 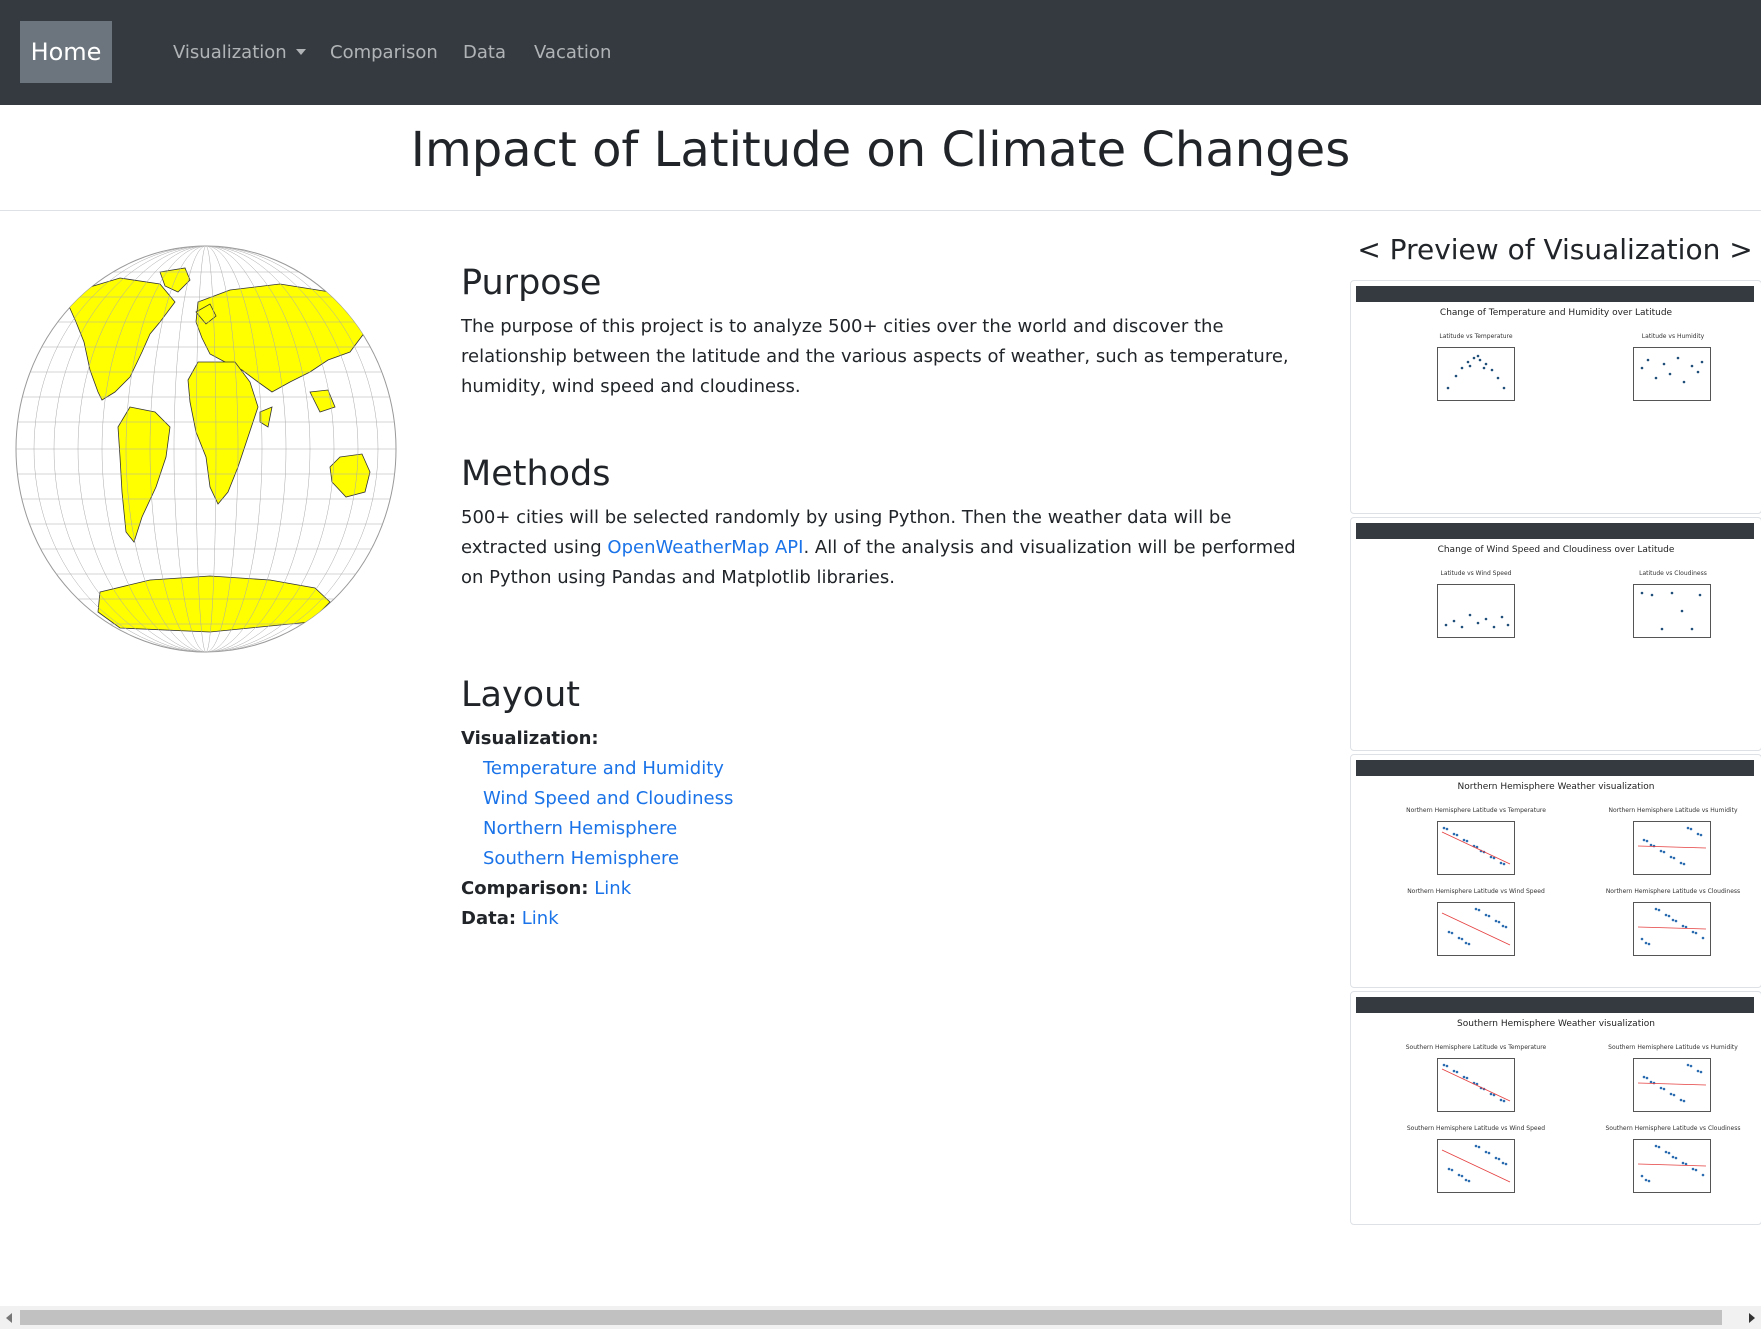 I want to click on nav-vacation-link: Vacation, so click(x=572, y=53).